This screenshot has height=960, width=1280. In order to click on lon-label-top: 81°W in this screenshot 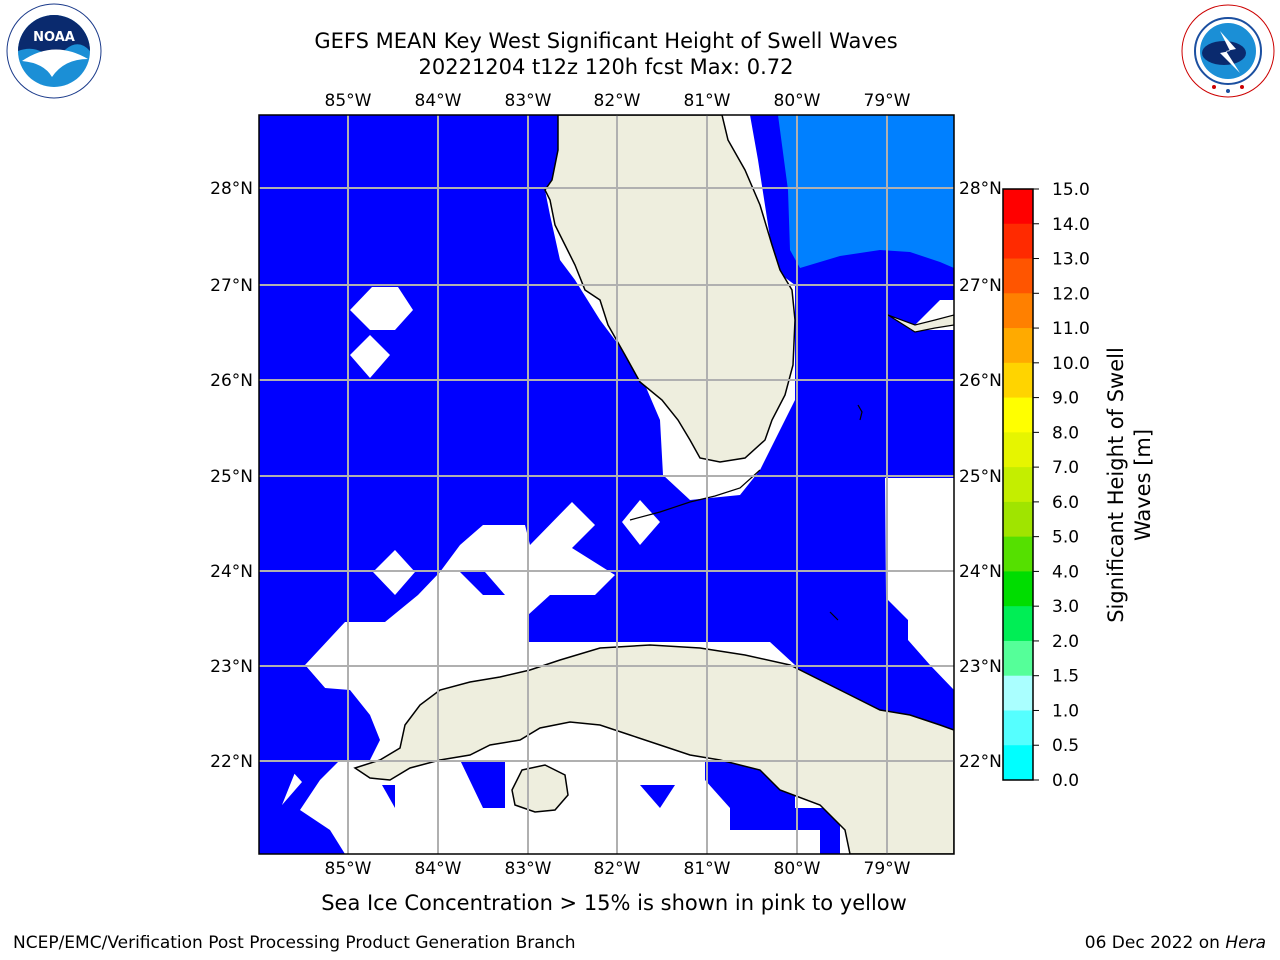, I will do `click(707, 101)`.